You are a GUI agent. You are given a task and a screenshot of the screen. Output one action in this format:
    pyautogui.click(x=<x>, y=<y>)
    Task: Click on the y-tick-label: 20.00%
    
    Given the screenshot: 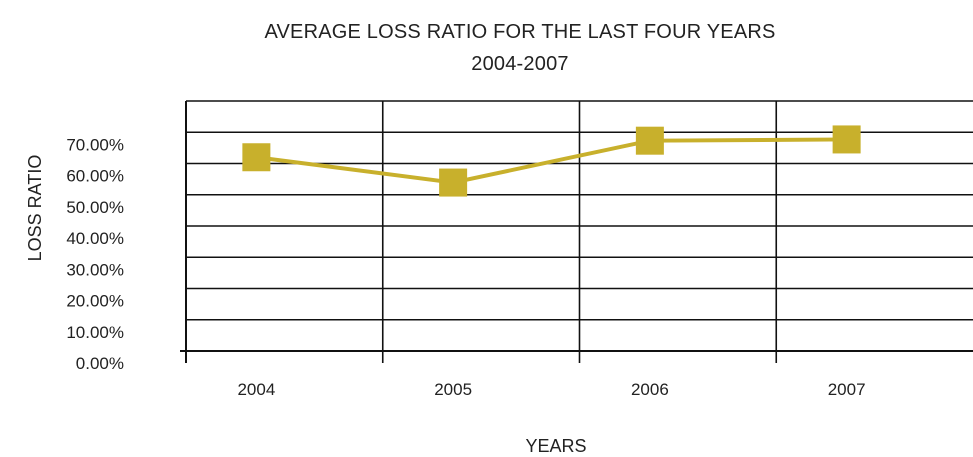 What is the action you would take?
    pyautogui.click(x=95, y=301)
    